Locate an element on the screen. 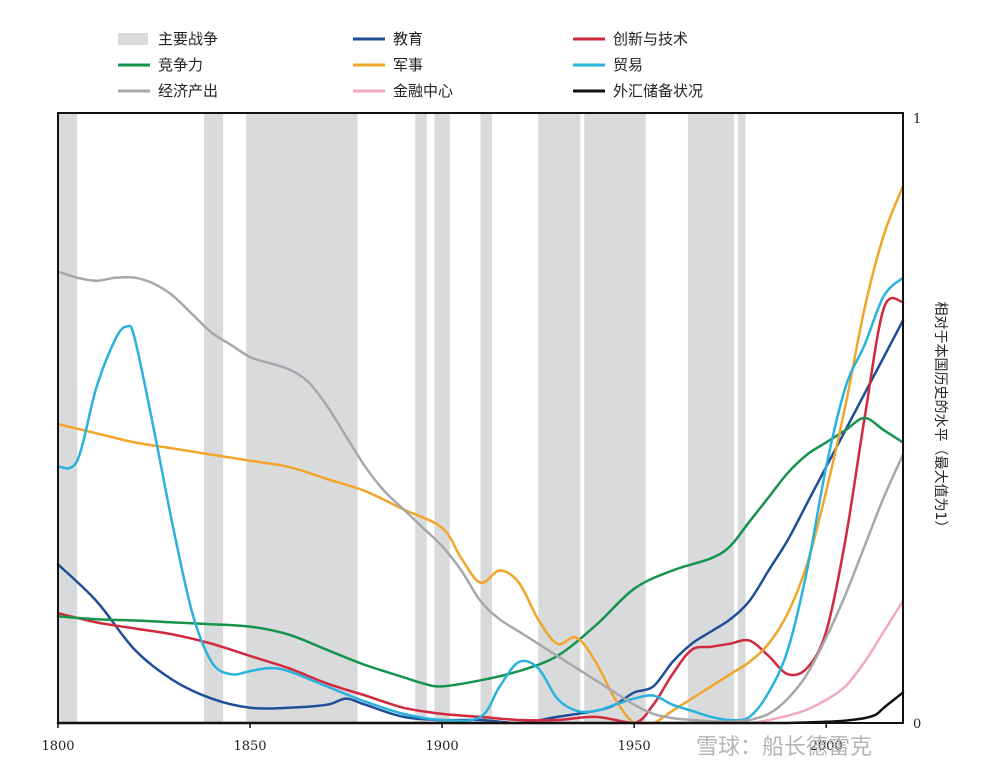 The height and width of the screenshot is (778, 981). x-tick-label: 2000 is located at coordinates (826, 746).